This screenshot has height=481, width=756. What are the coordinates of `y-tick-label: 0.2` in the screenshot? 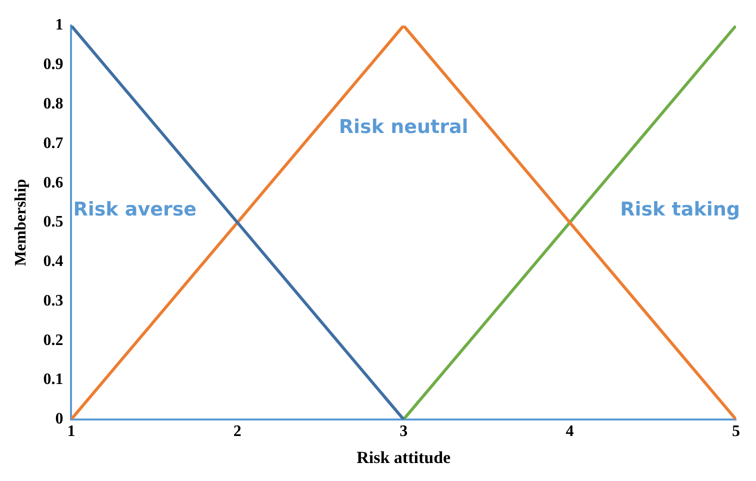 It's located at (53, 340).